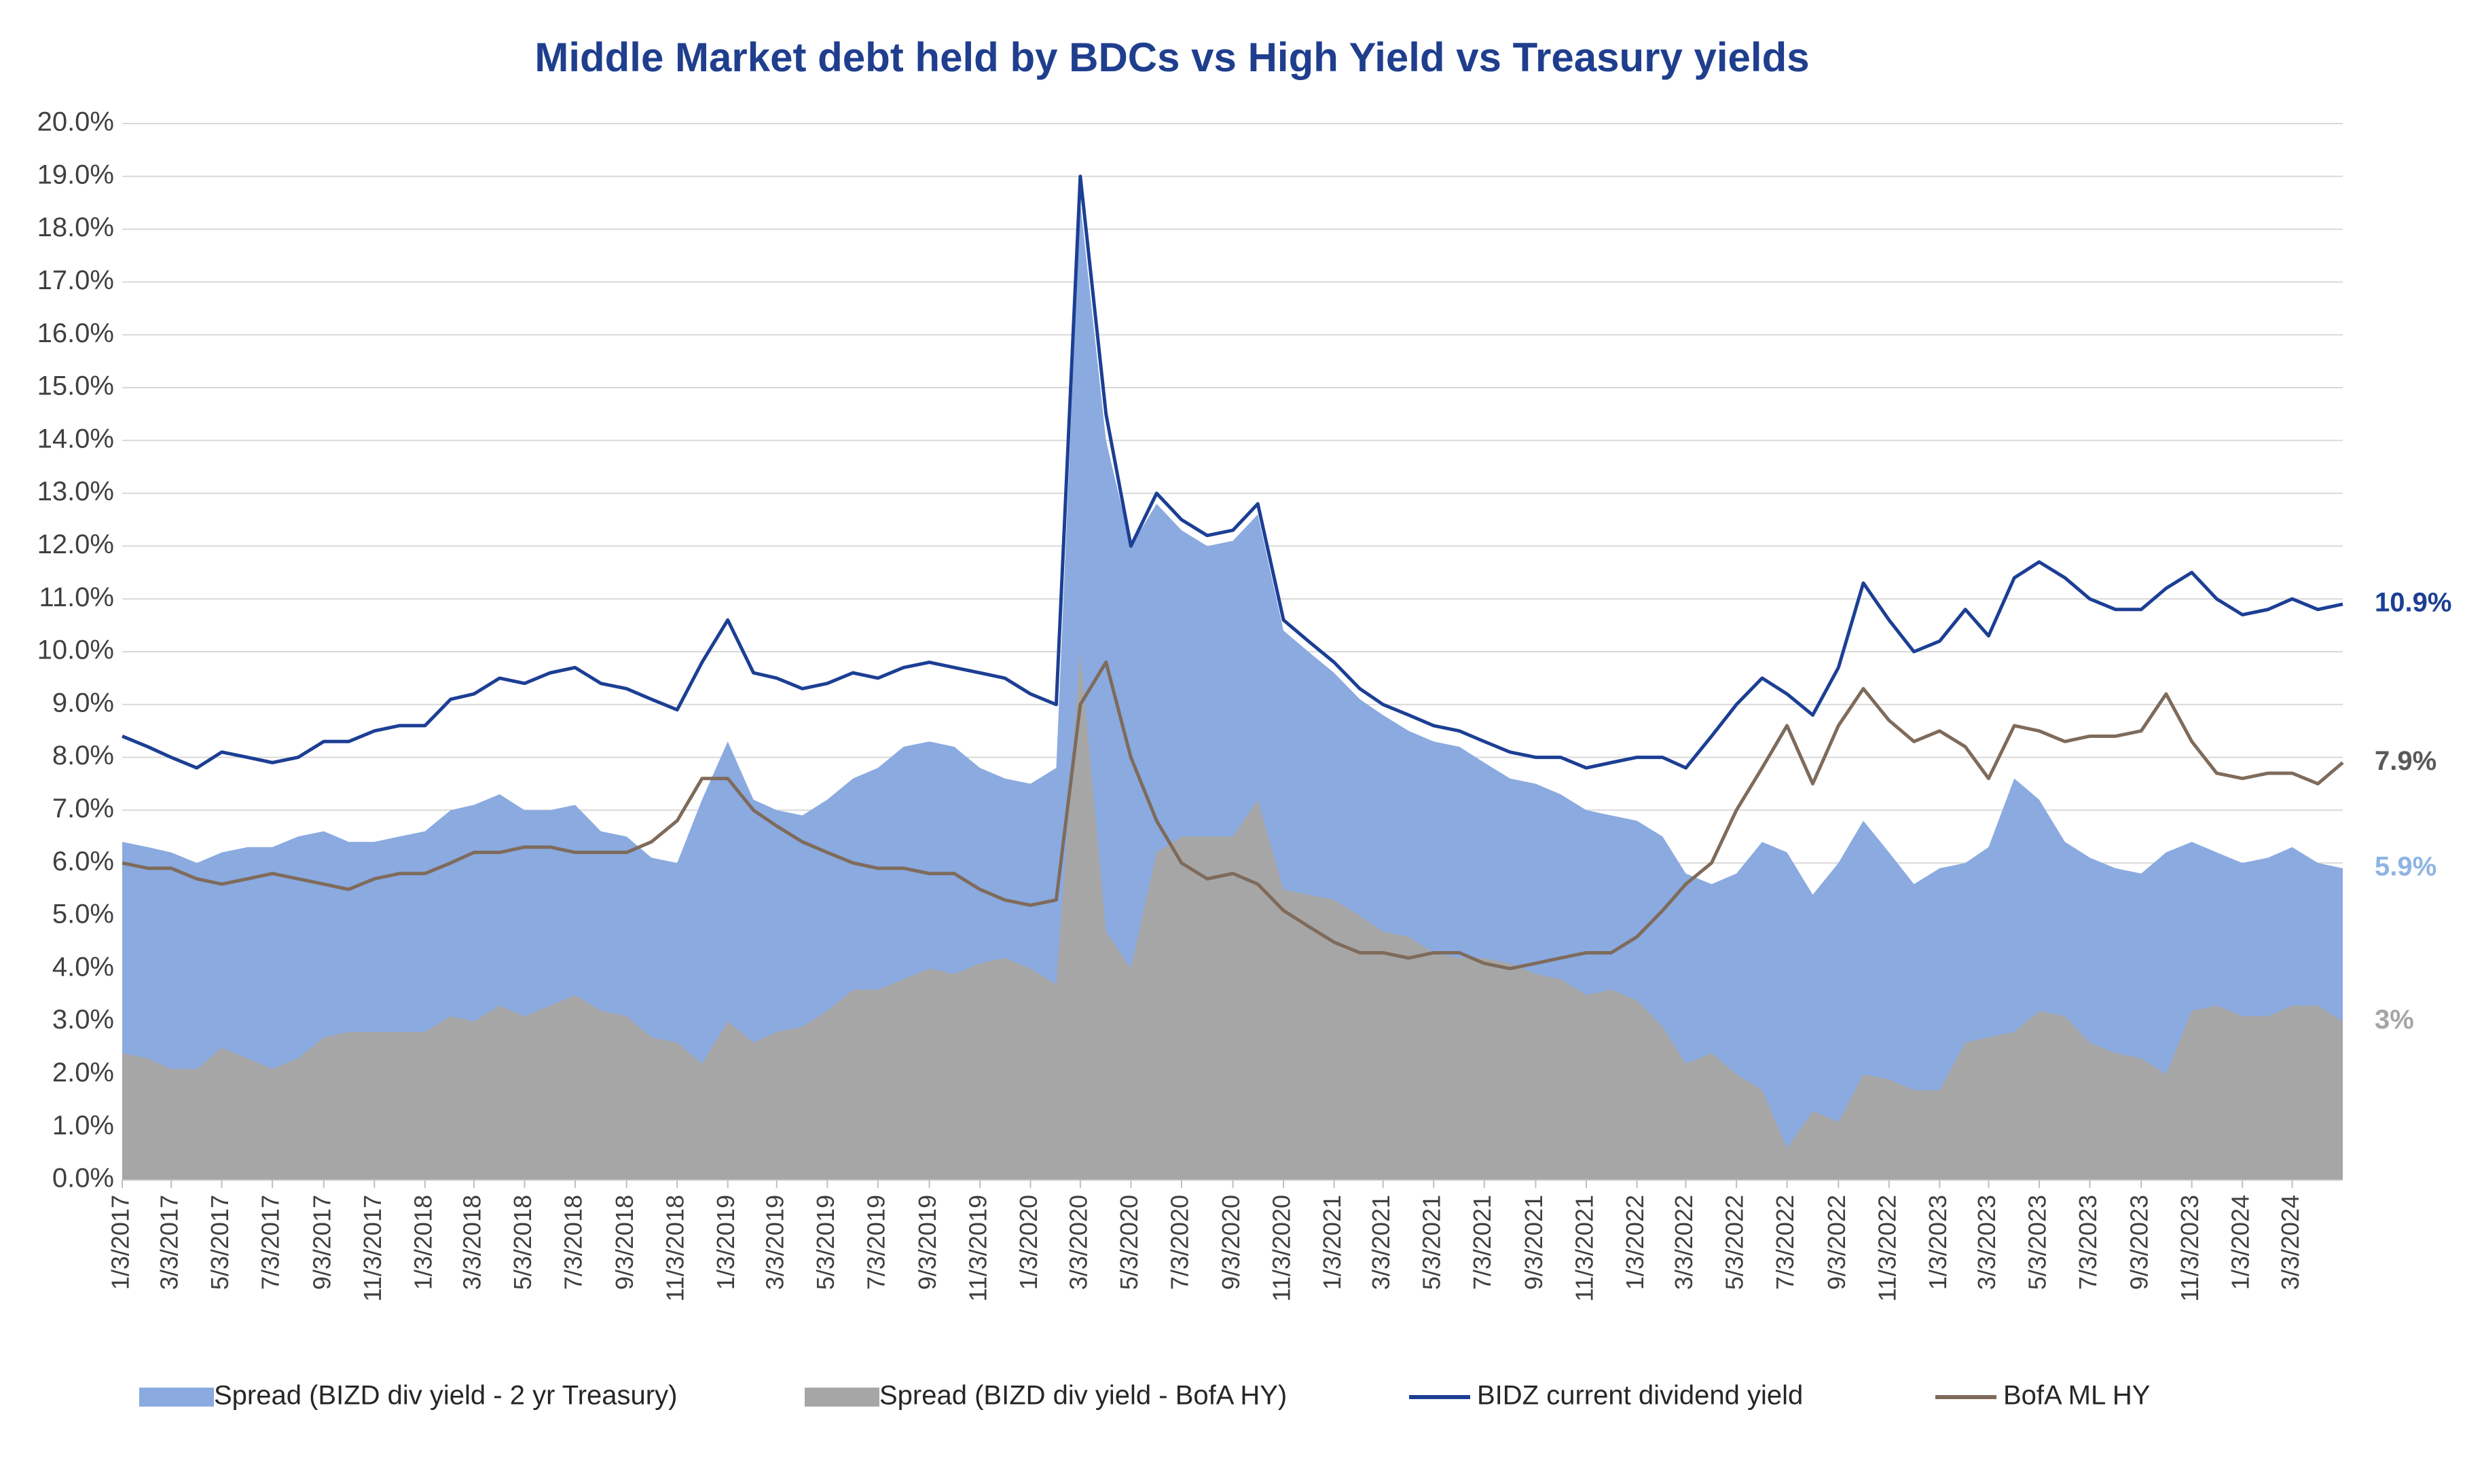  Describe the element at coordinates (75, 227) in the screenshot. I see `y-tick-label: 18.0%` at that location.